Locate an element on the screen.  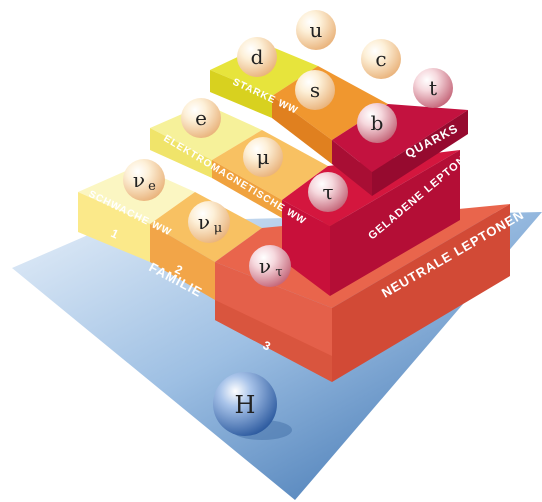
weak-bottom-strip is located at coordinates (273, 341).